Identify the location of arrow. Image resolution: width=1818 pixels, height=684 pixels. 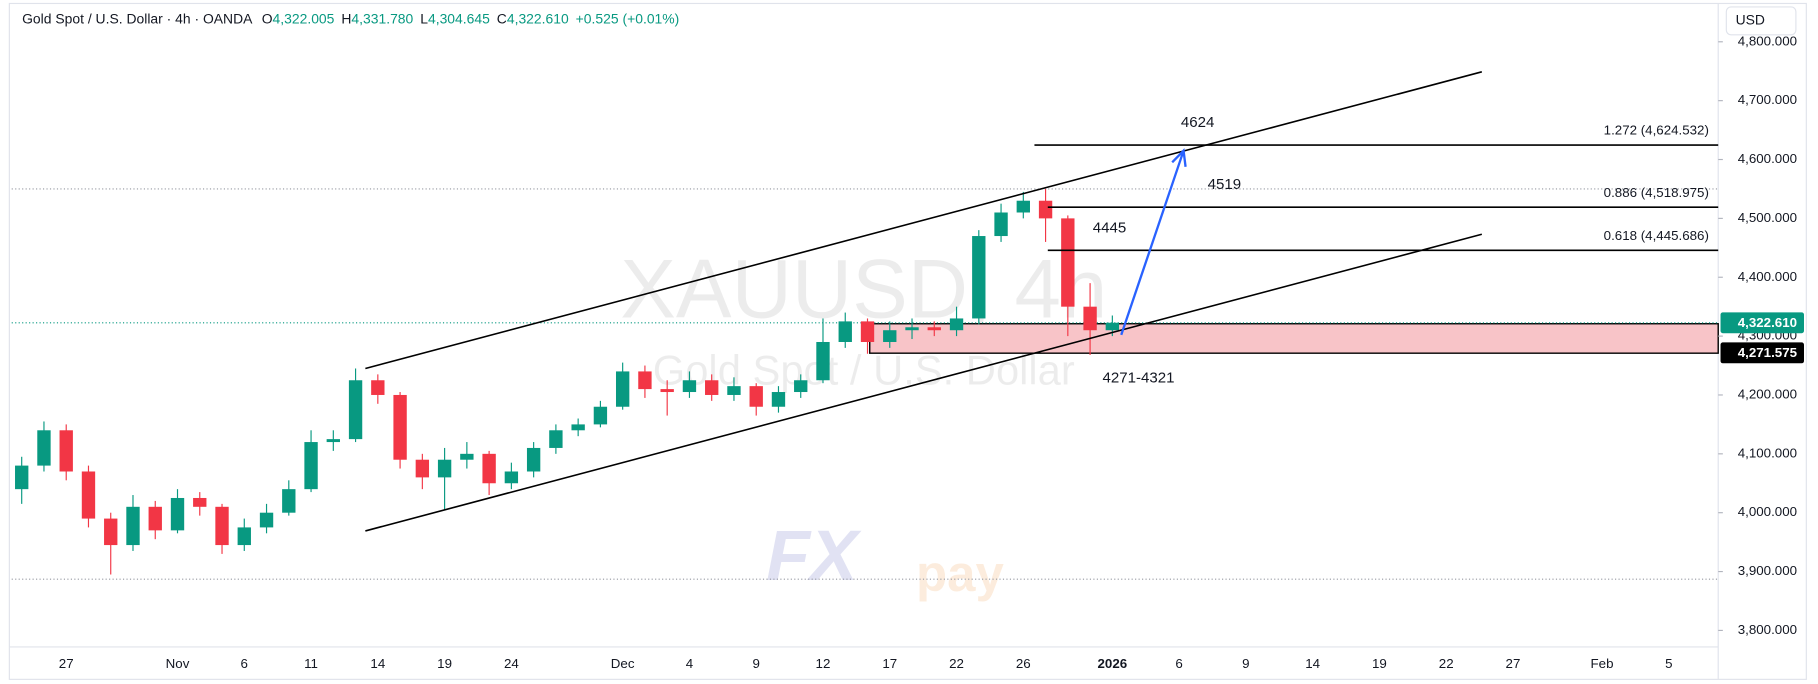
(1152, 243).